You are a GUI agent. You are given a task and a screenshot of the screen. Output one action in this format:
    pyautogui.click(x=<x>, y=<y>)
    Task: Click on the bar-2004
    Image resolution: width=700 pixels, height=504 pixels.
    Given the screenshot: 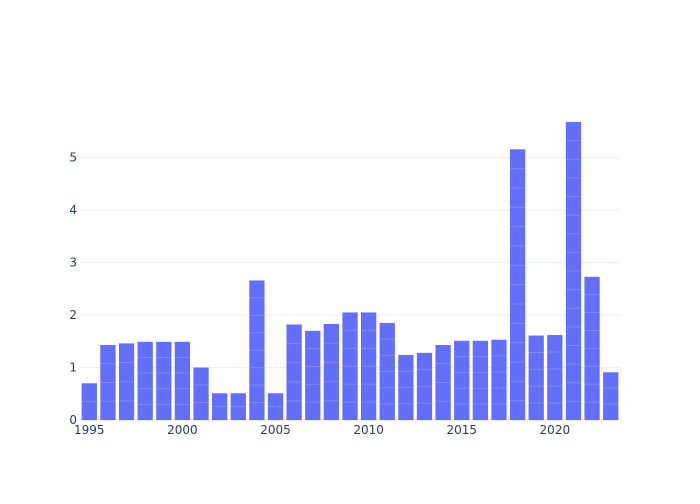 What is the action you would take?
    pyautogui.click(x=257, y=350)
    